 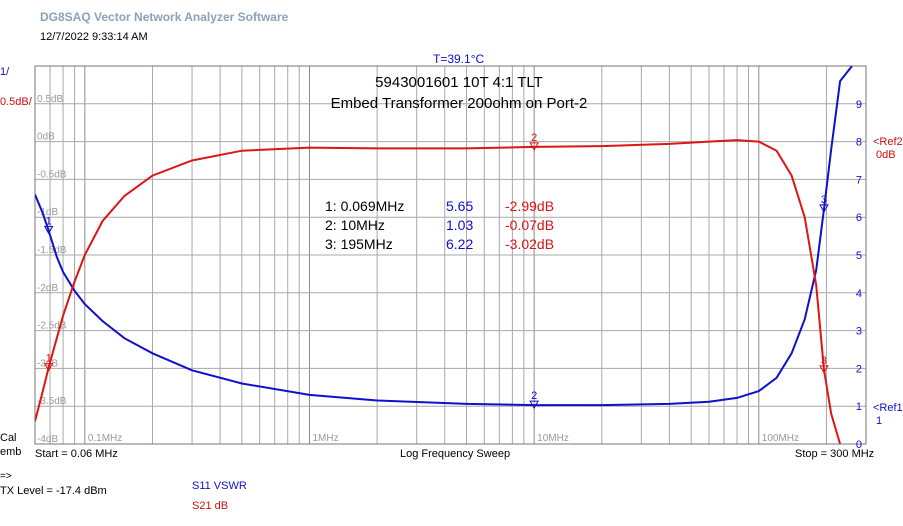 I want to click on y-right-tick-label: 4, so click(x=859, y=294).